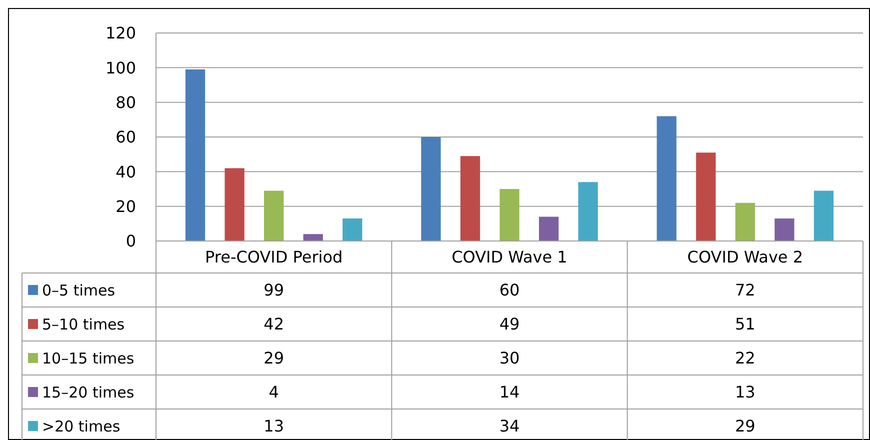 Image resolution: width=870 pixels, height=440 pixels. Describe the element at coordinates (273, 392) in the screenshot. I see `data-label: 4` at that location.